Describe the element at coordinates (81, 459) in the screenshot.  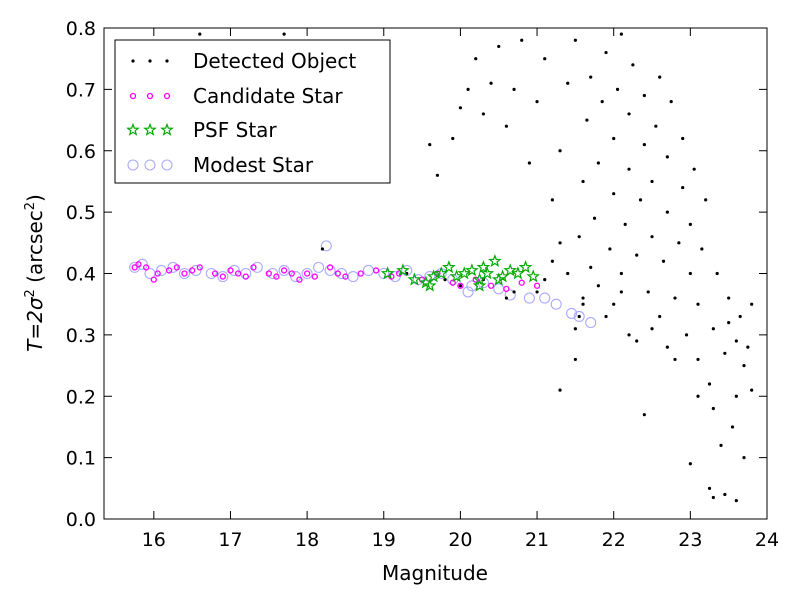
I see `y-tick-label: 0.1` at that location.